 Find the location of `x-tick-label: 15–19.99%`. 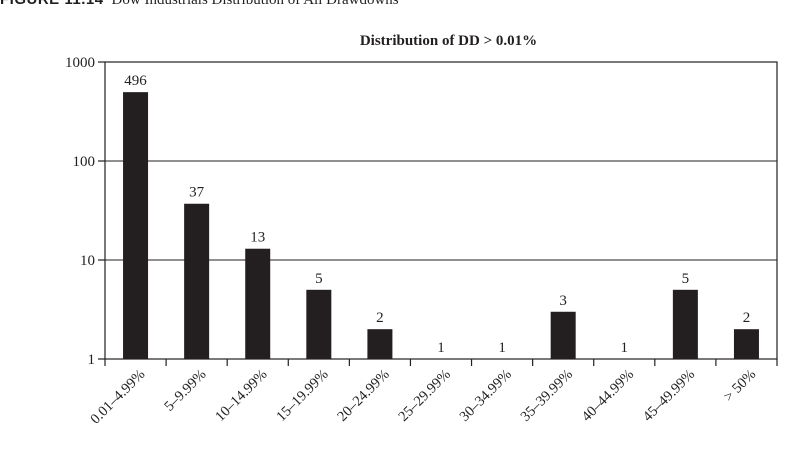

x-tick-label: 15–19.99% is located at coordinates (302, 396).